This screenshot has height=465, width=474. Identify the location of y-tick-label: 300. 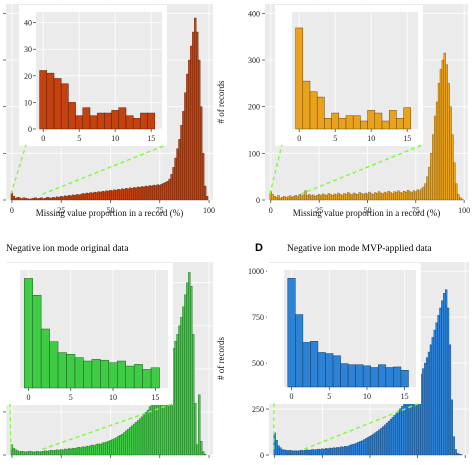
(254, 60).